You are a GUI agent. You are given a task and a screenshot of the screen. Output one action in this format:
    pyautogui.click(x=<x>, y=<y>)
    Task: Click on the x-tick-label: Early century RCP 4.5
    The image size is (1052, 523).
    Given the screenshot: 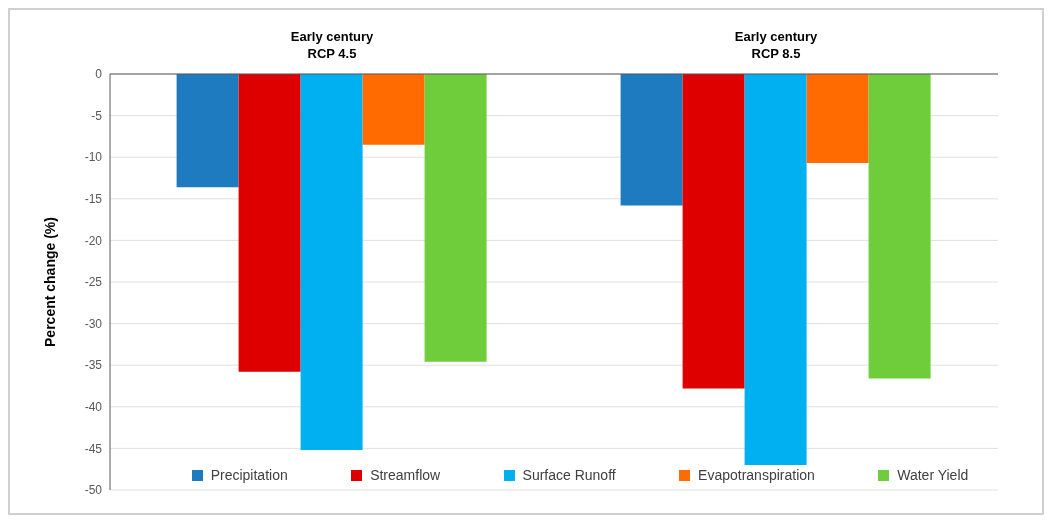 What is the action you would take?
    pyautogui.click(x=332, y=45)
    